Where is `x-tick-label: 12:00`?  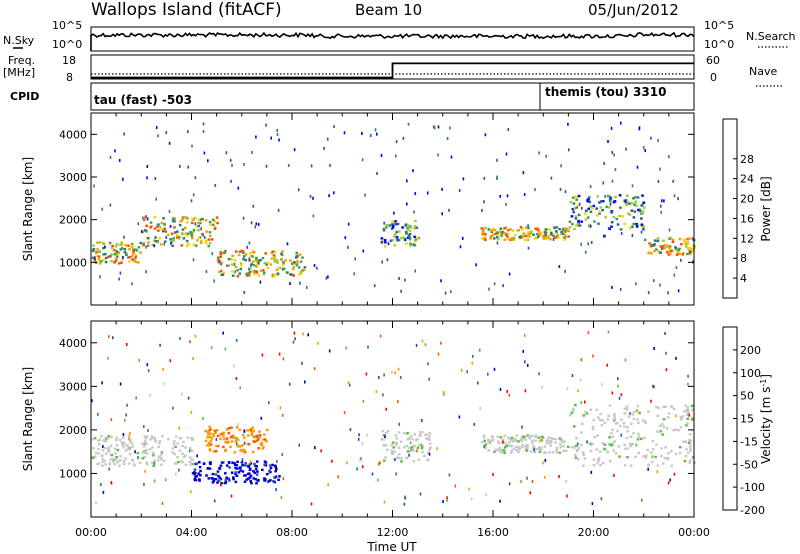 x-tick-label: 12:00 is located at coordinates (393, 532).